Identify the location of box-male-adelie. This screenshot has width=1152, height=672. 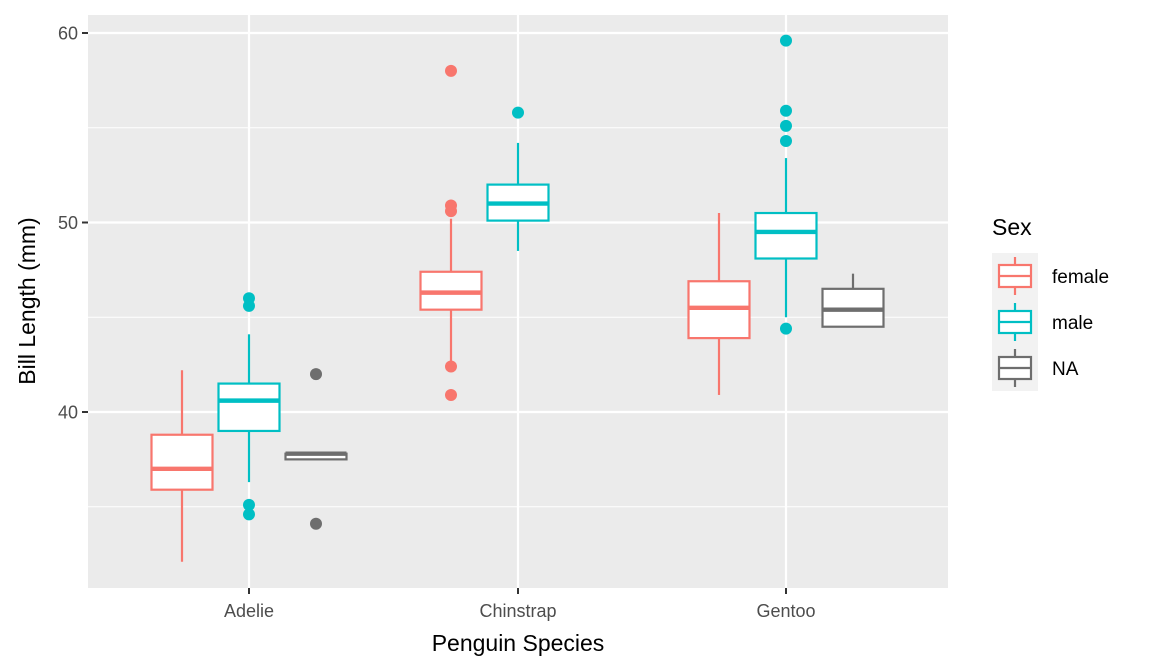
(249, 406).